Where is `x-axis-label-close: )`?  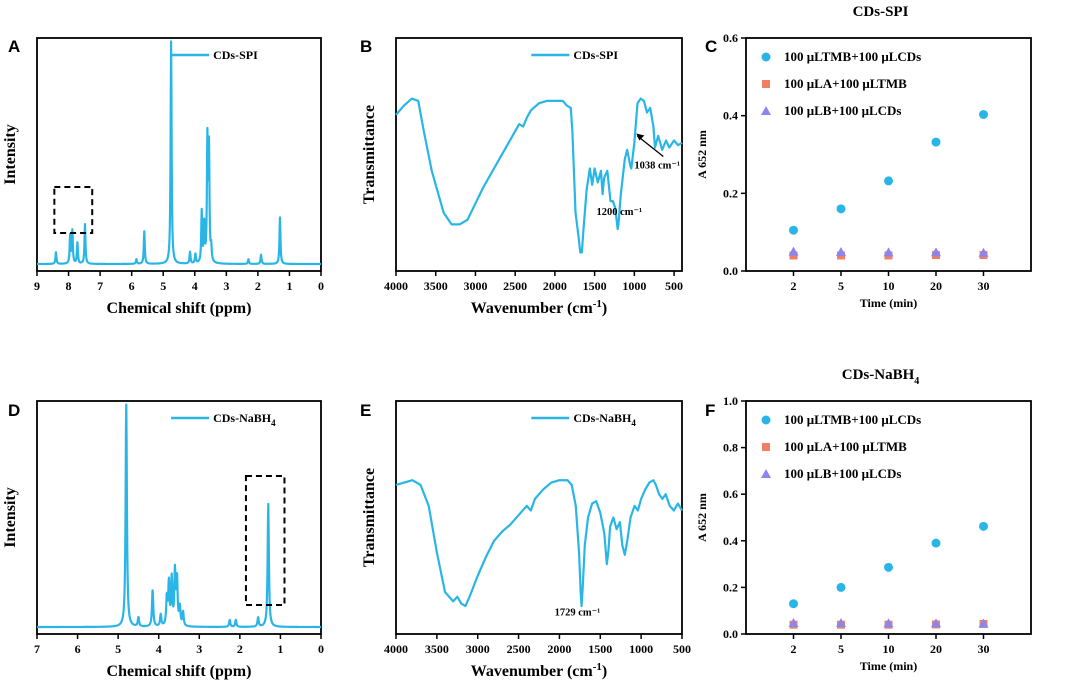 x-axis-label-close: ) is located at coordinates (604, 671).